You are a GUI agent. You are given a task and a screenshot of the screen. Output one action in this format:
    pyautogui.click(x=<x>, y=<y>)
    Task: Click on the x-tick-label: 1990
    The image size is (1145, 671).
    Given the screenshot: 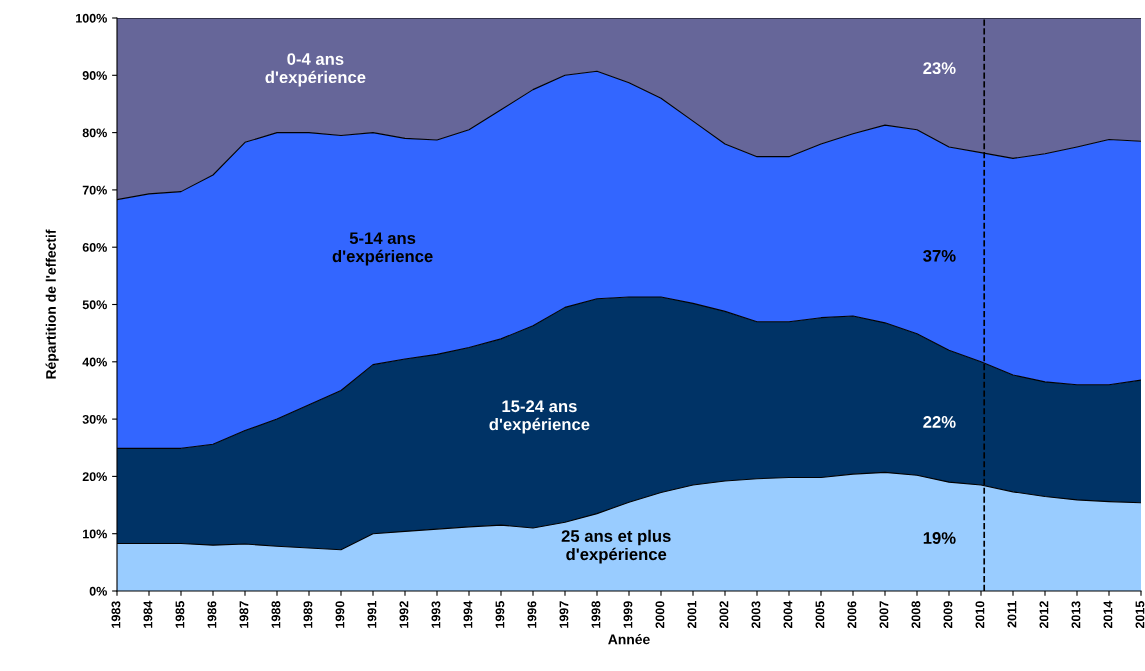 What is the action you would take?
    pyautogui.click(x=340, y=614)
    